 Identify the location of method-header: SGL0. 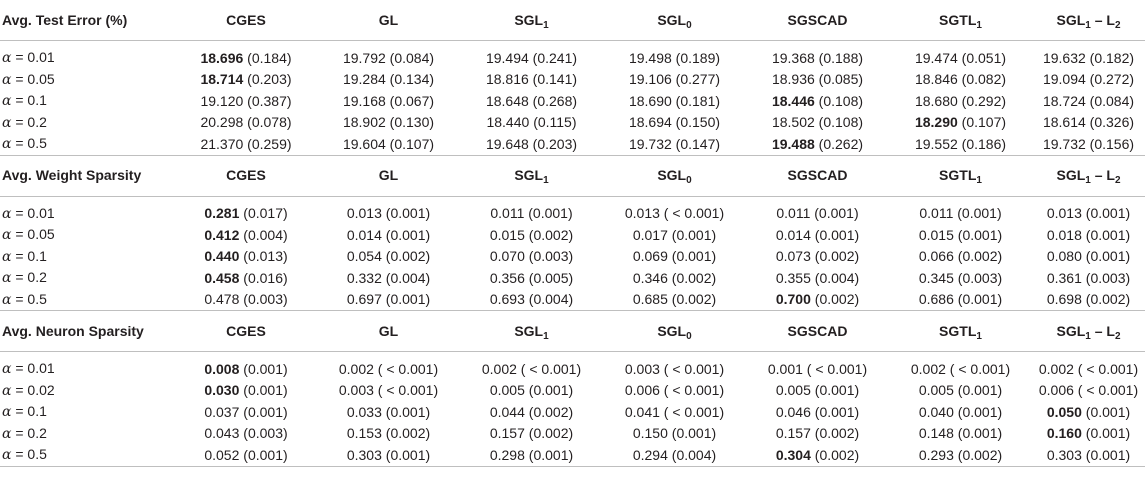
(674, 20).